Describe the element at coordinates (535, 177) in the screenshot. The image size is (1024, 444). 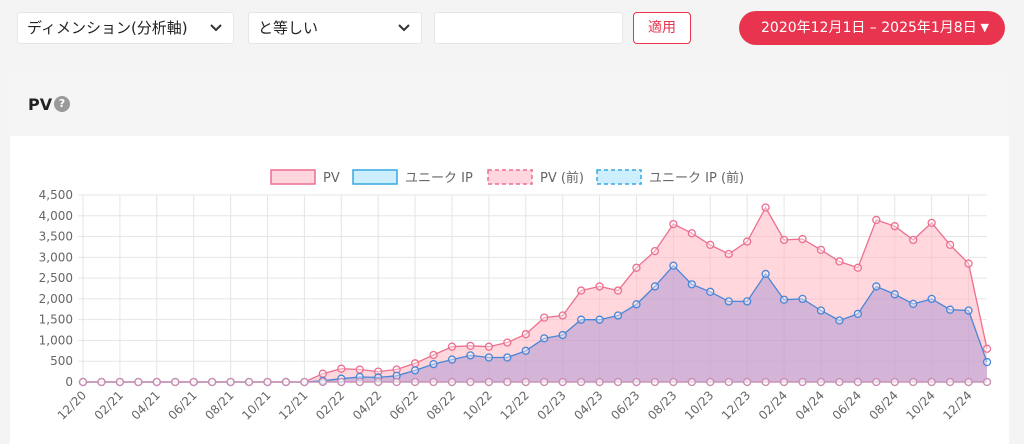
I see `legend-item: PV (前)` at that location.